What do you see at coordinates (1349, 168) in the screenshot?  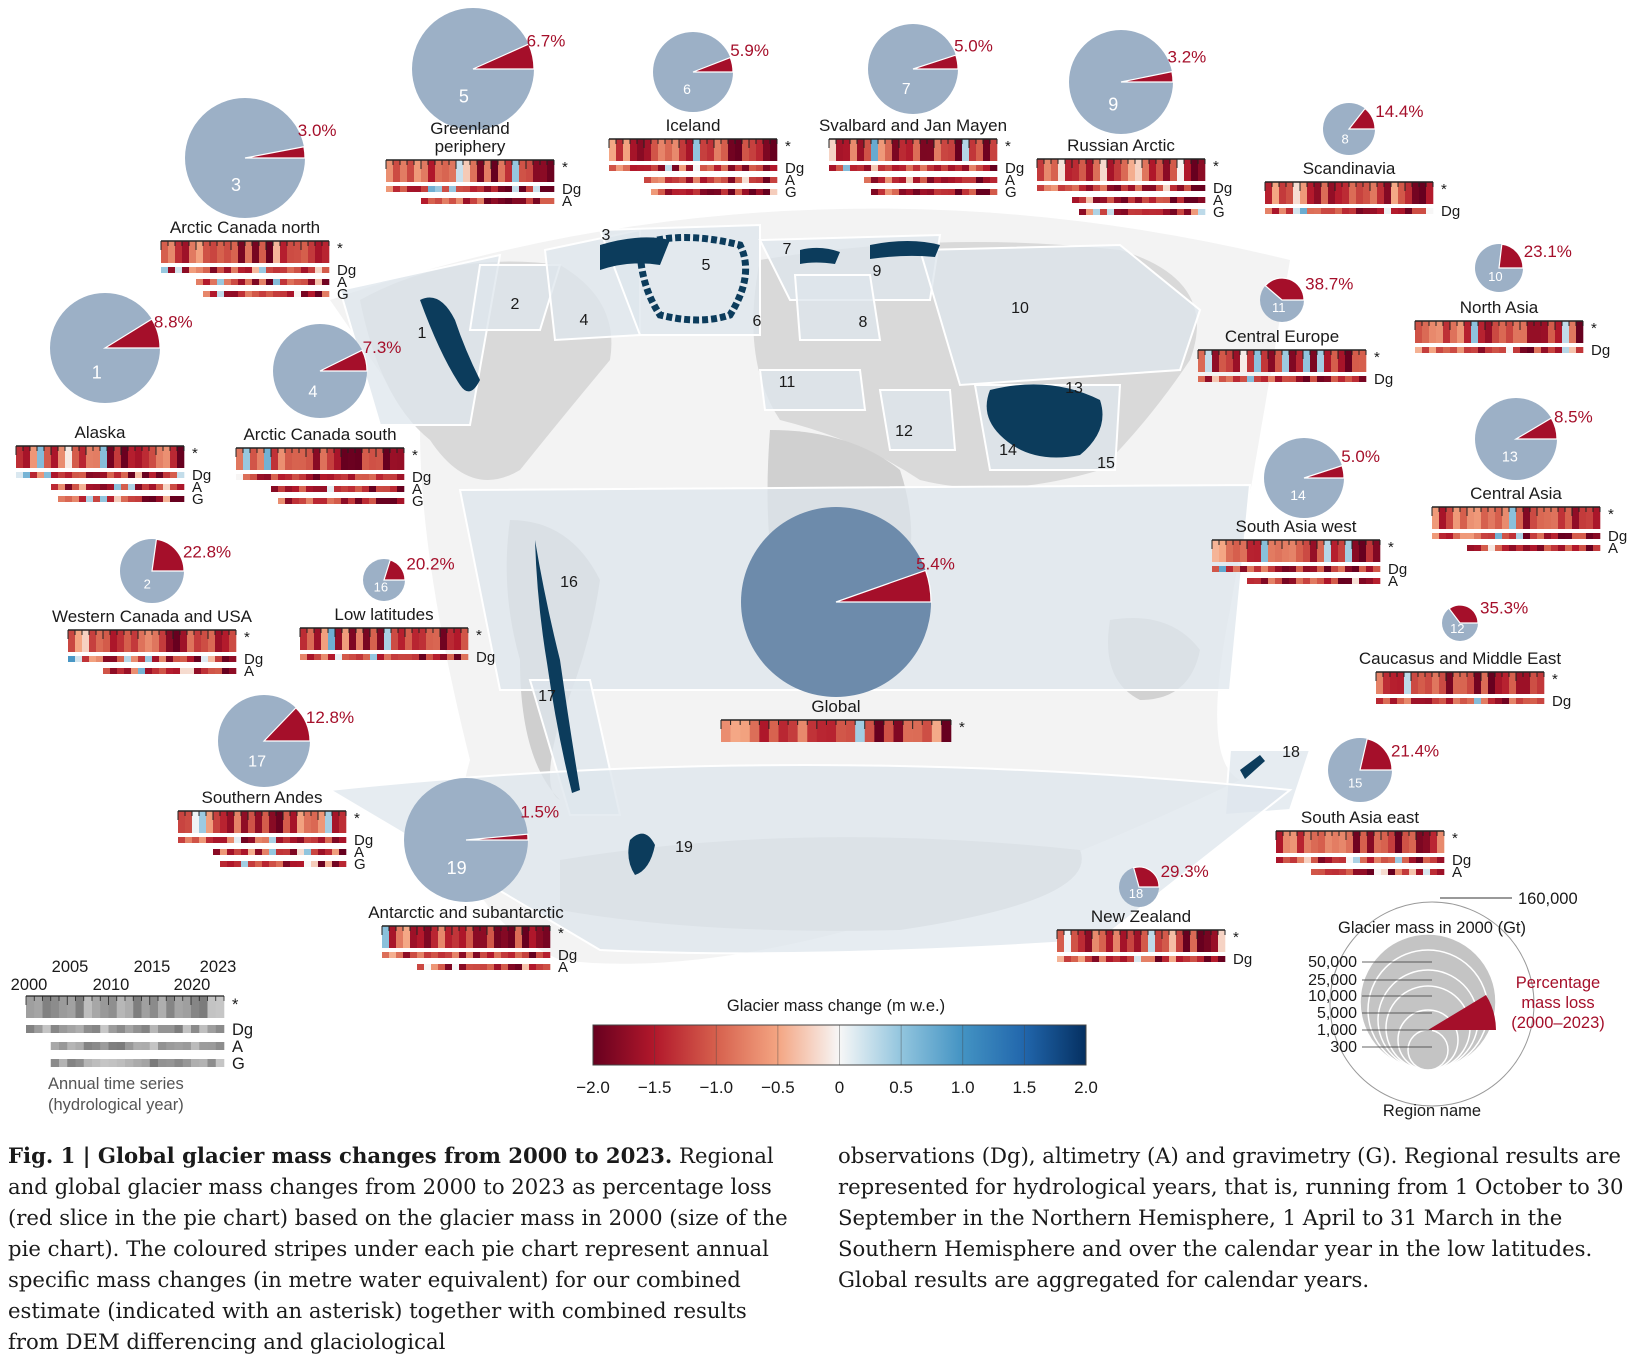 I see `region-name: Scandinavia` at bounding box center [1349, 168].